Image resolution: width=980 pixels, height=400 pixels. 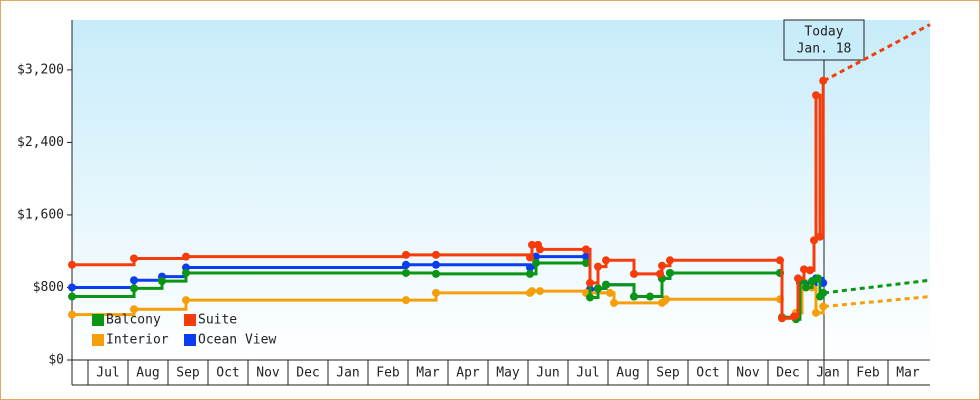 What do you see at coordinates (40, 214) in the screenshot?
I see `y-tick-label: $1,600` at bounding box center [40, 214].